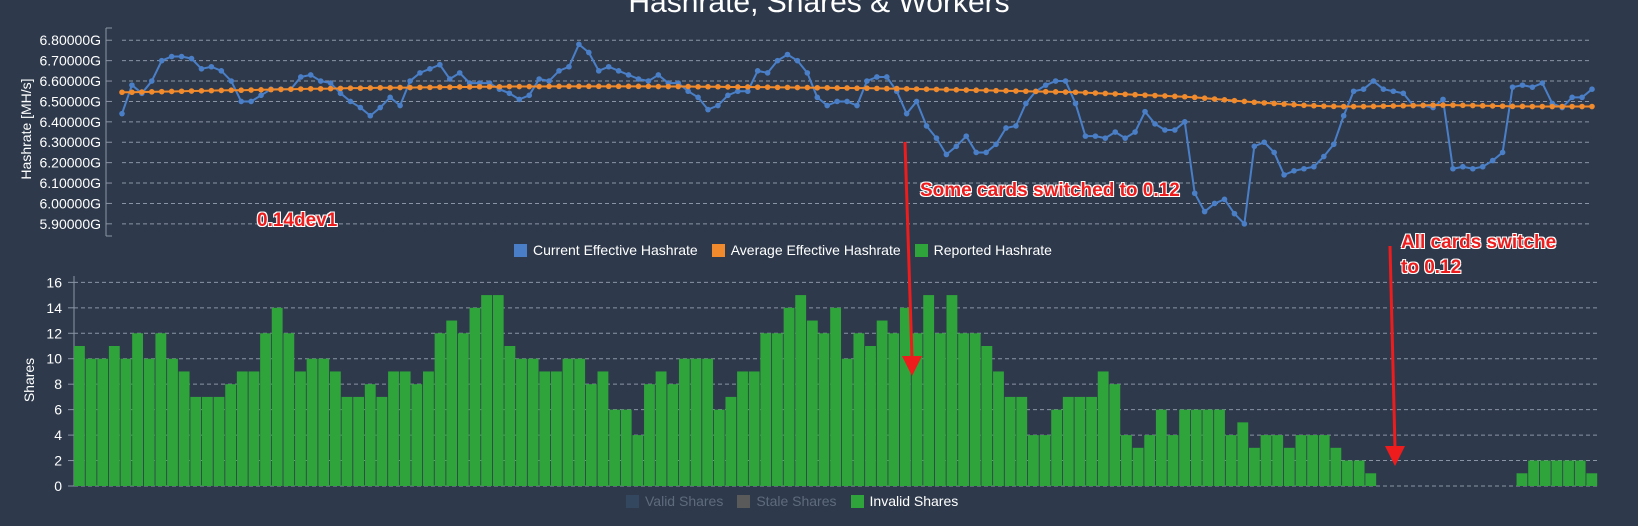 The height and width of the screenshot is (526, 1638). I want to click on shares-y-axis-label: Shares, so click(29, 380).